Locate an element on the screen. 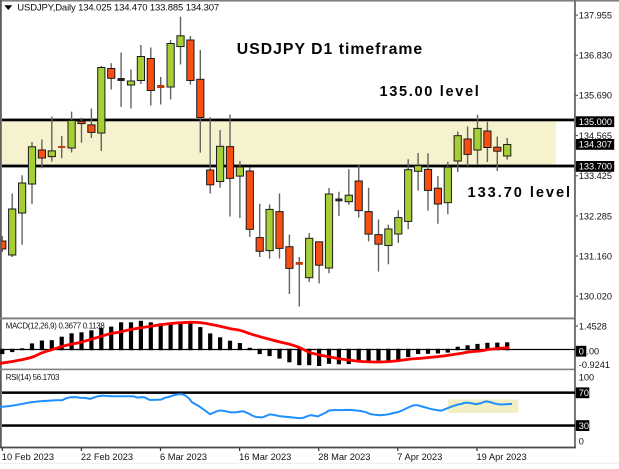 This screenshot has height=469, width=619. svg-text: 70 is located at coordinates (584, 393).